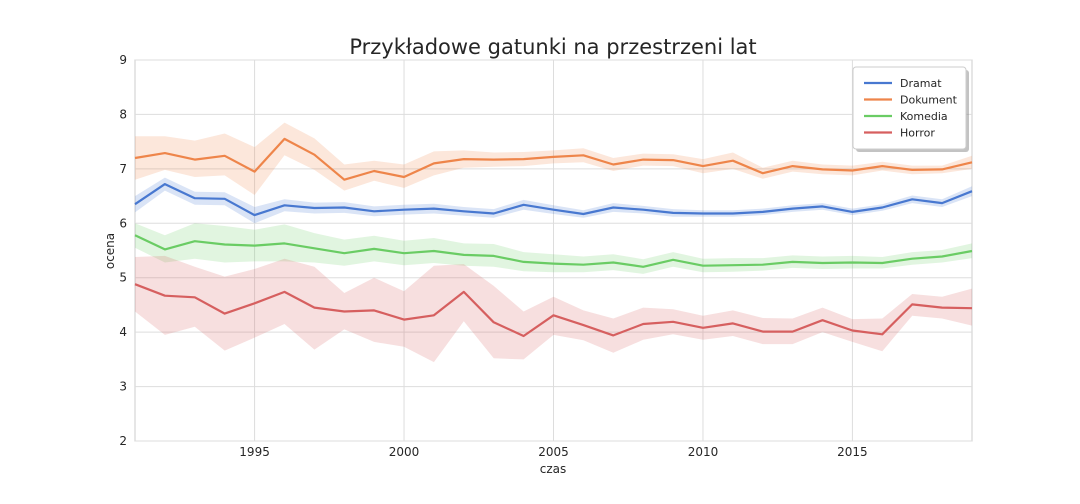  I want to click on x-tick-label: 2005, so click(553, 452).